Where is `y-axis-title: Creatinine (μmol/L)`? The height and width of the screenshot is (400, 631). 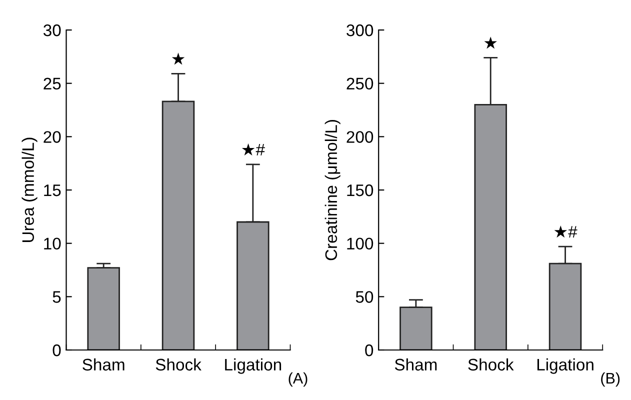 y-axis-title: Creatinine (μmol/L) is located at coordinates (332, 190).